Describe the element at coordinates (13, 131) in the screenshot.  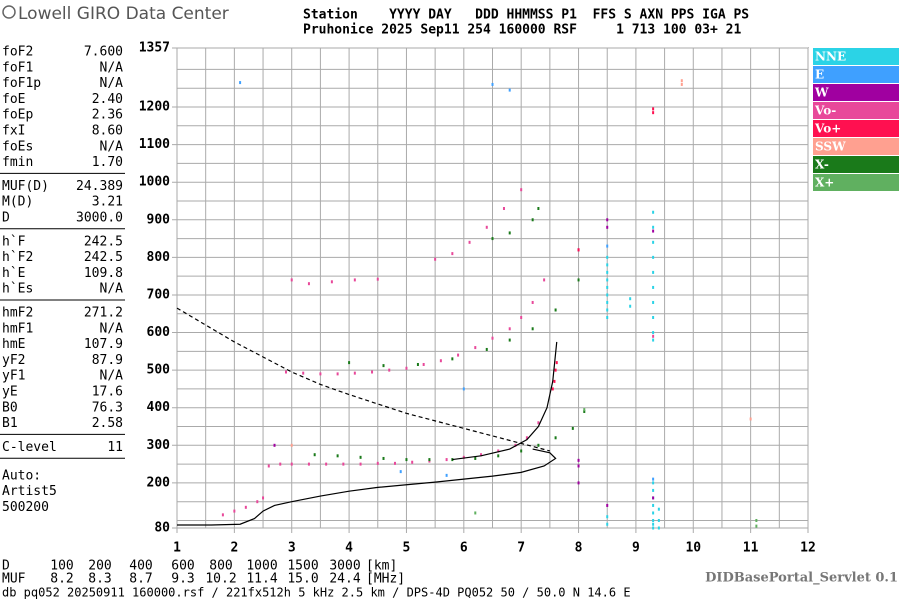
I see `param-name: fxI` at that location.